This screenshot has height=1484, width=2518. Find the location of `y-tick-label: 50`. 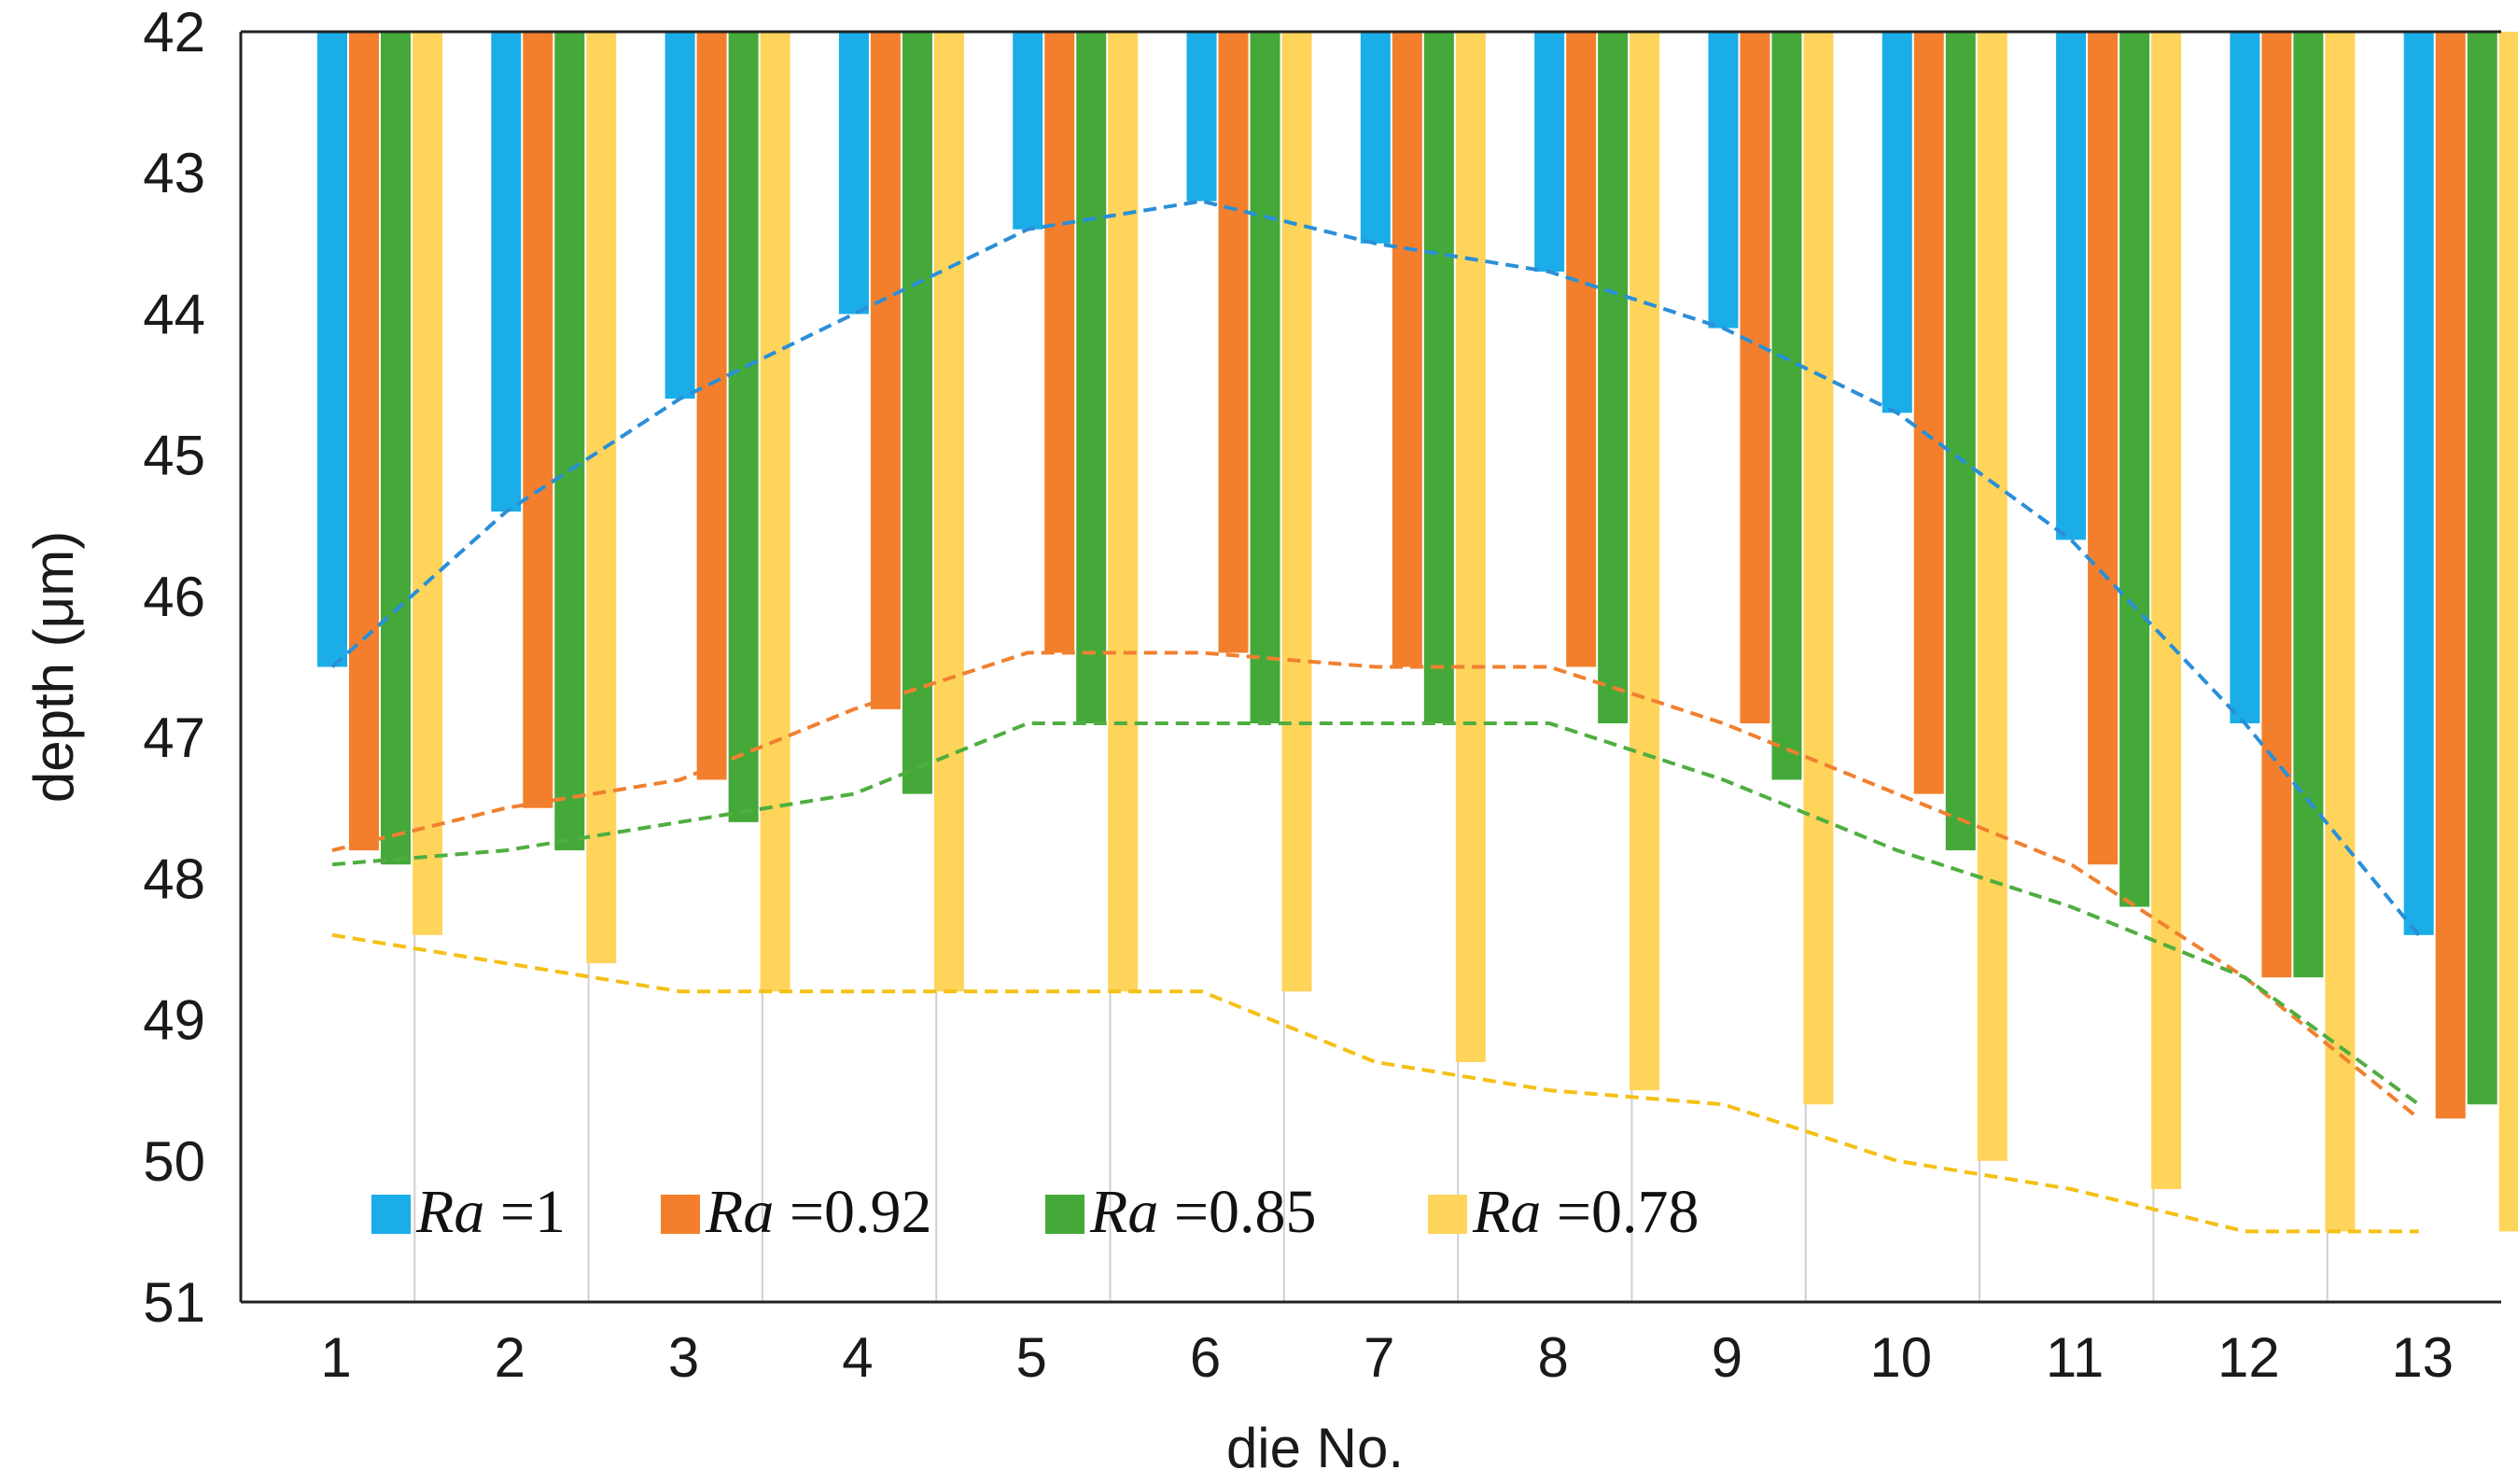

y-tick-label: 50 is located at coordinates (174, 1161).